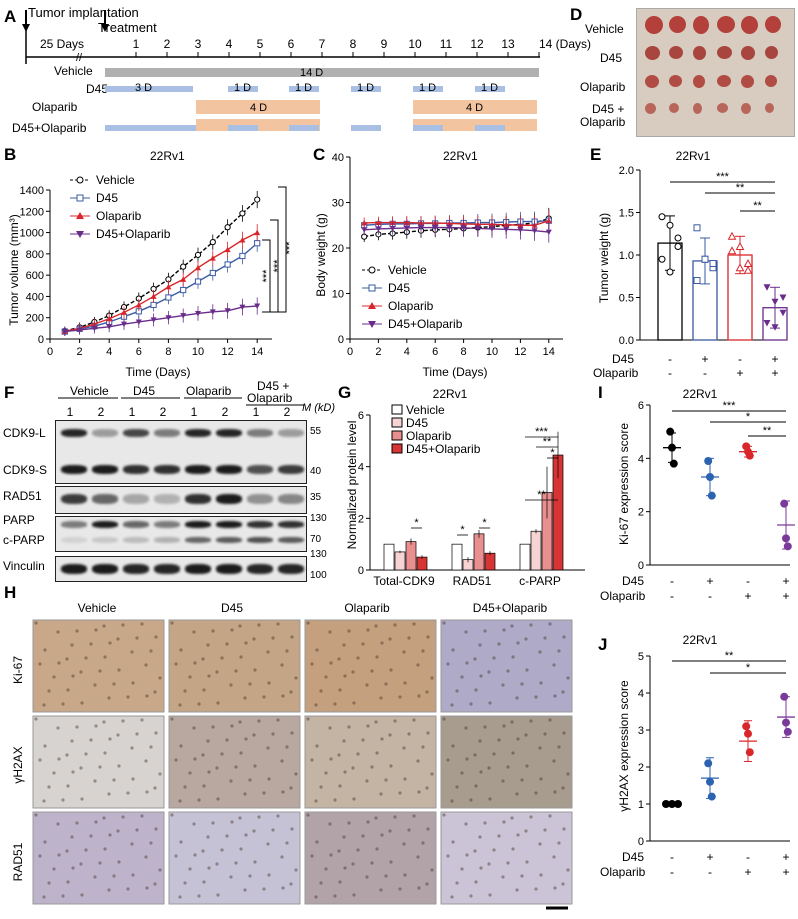  Describe the element at coordinates (641, 513) in the screenshot. I see `y-tick-label: 2` at that location.